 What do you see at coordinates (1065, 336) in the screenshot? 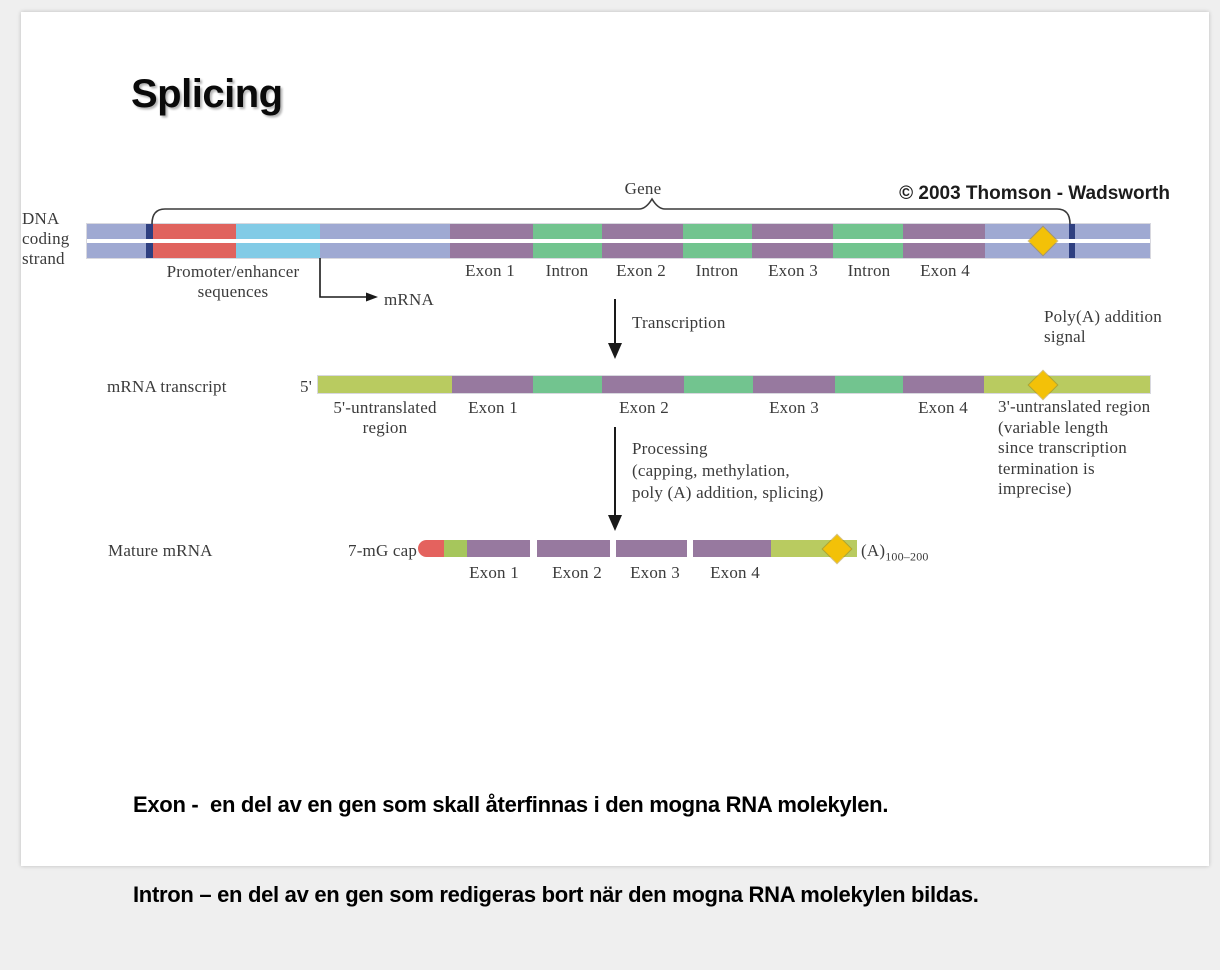
I see `polya-signal-line2: signal` at bounding box center [1065, 336].